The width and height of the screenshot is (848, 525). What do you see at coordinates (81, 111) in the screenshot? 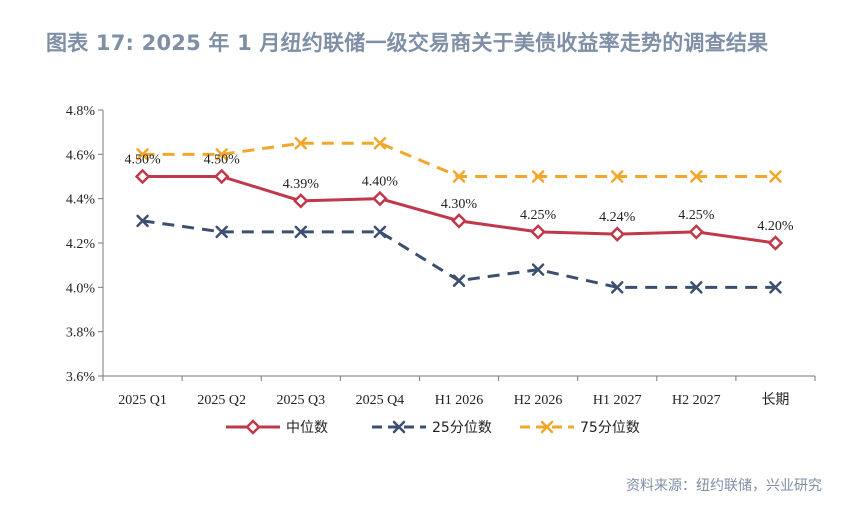
I see `y-tick-label: 4.8%` at bounding box center [81, 111].